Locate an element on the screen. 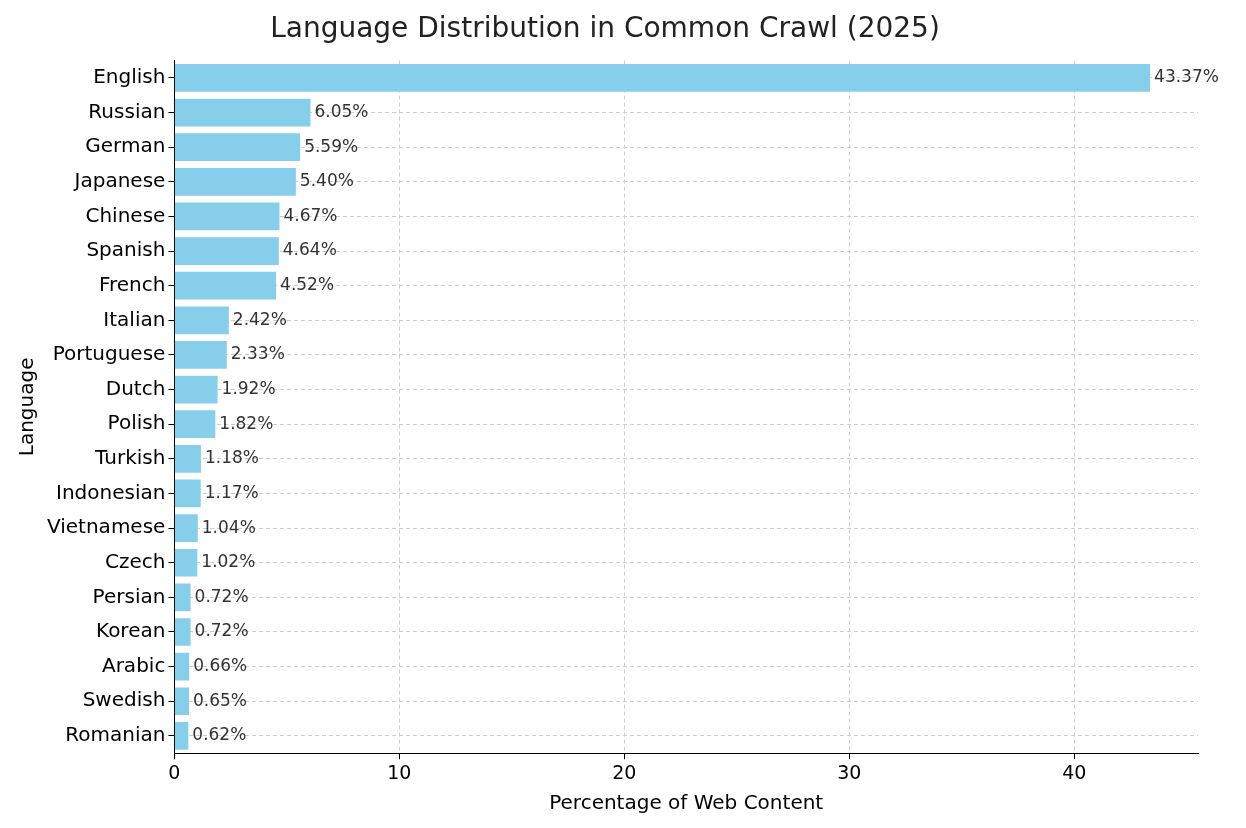  y-tick-label: Persian is located at coordinates (129, 595).